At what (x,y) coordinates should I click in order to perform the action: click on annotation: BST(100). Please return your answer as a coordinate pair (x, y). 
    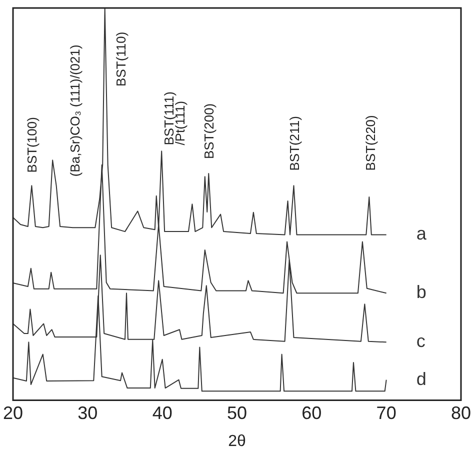
    Looking at the image, I should click on (32, 145).